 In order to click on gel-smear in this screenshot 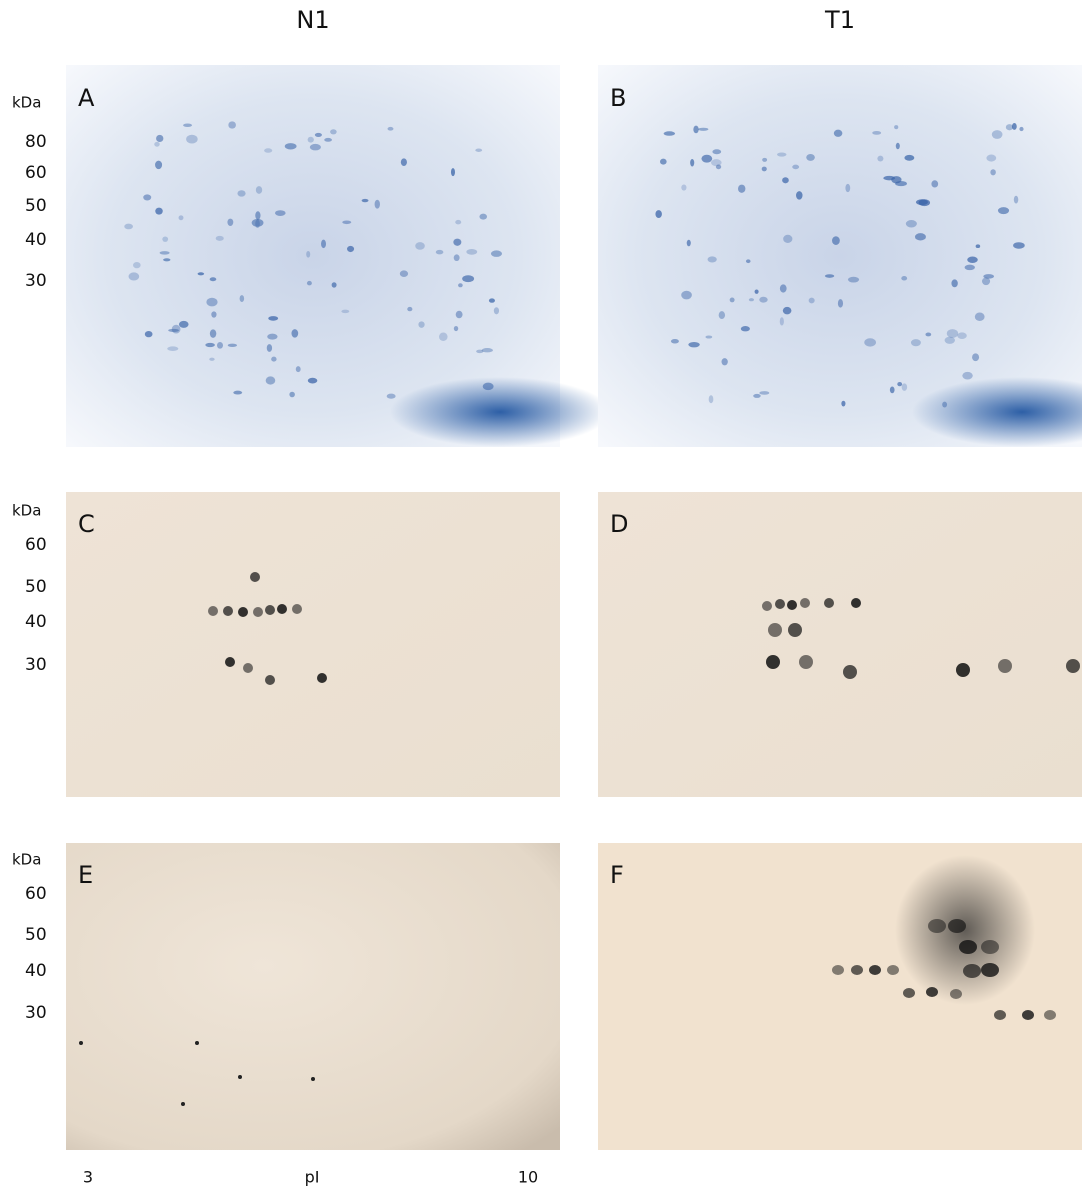, I will do `click(965, 930)`.